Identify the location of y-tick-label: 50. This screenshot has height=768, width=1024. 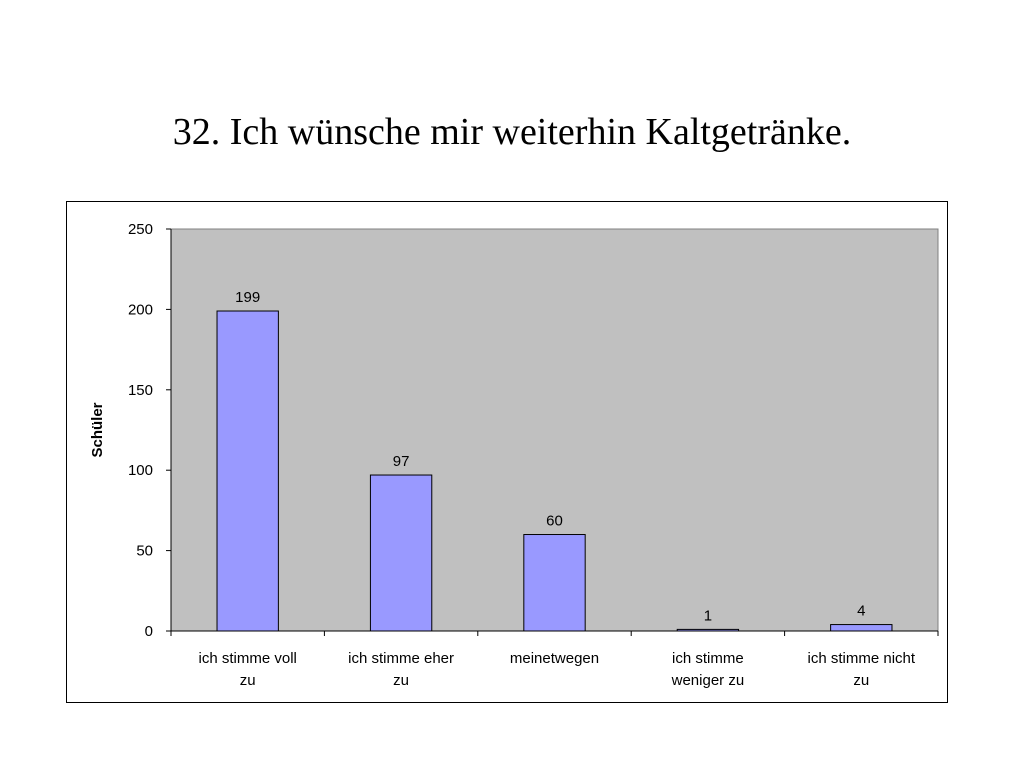
(144, 551).